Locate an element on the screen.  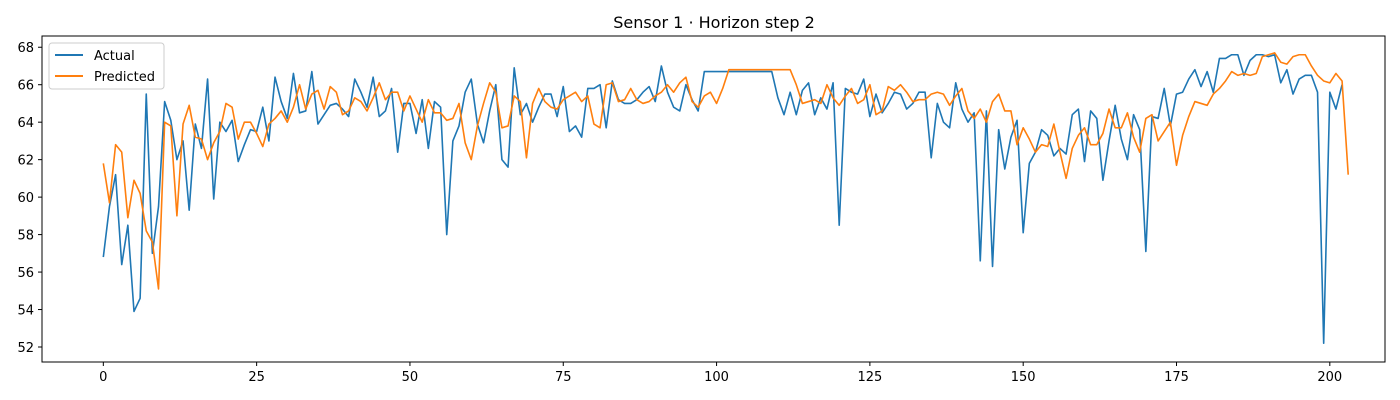
legend: Actual Predicted is located at coordinates (106, 66).